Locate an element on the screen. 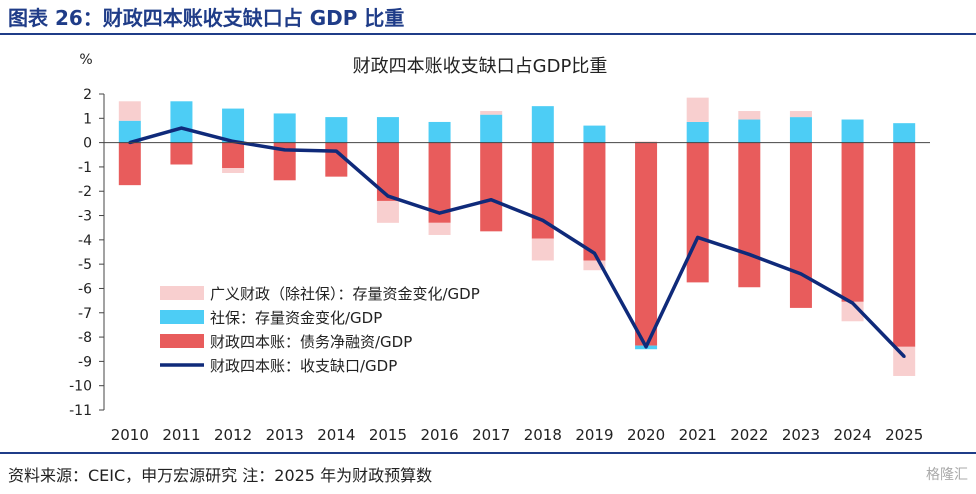  x-tick-label: 2019 is located at coordinates (594, 435).